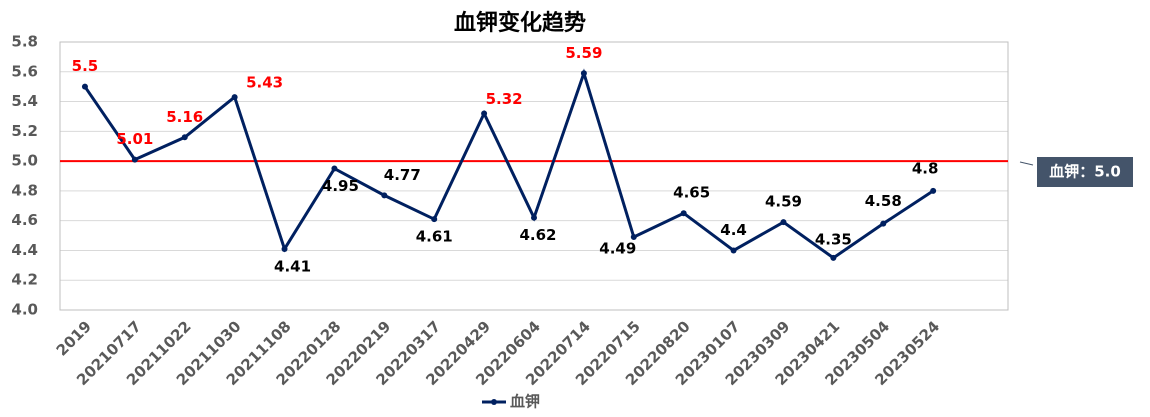 The image size is (1150, 417). Describe the element at coordinates (24, 71) in the screenshot. I see `y-tick-label: 5.6` at that location.